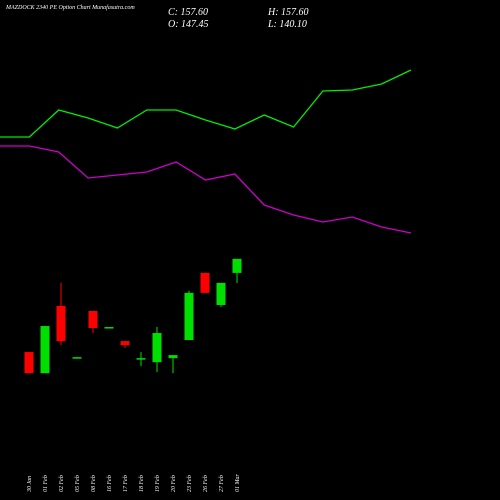 The width and height of the screenshot is (500, 500). What do you see at coordinates (46, 483) in the screenshot?
I see `x-tick-label: 01 Feb` at bounding box center [46, 483].